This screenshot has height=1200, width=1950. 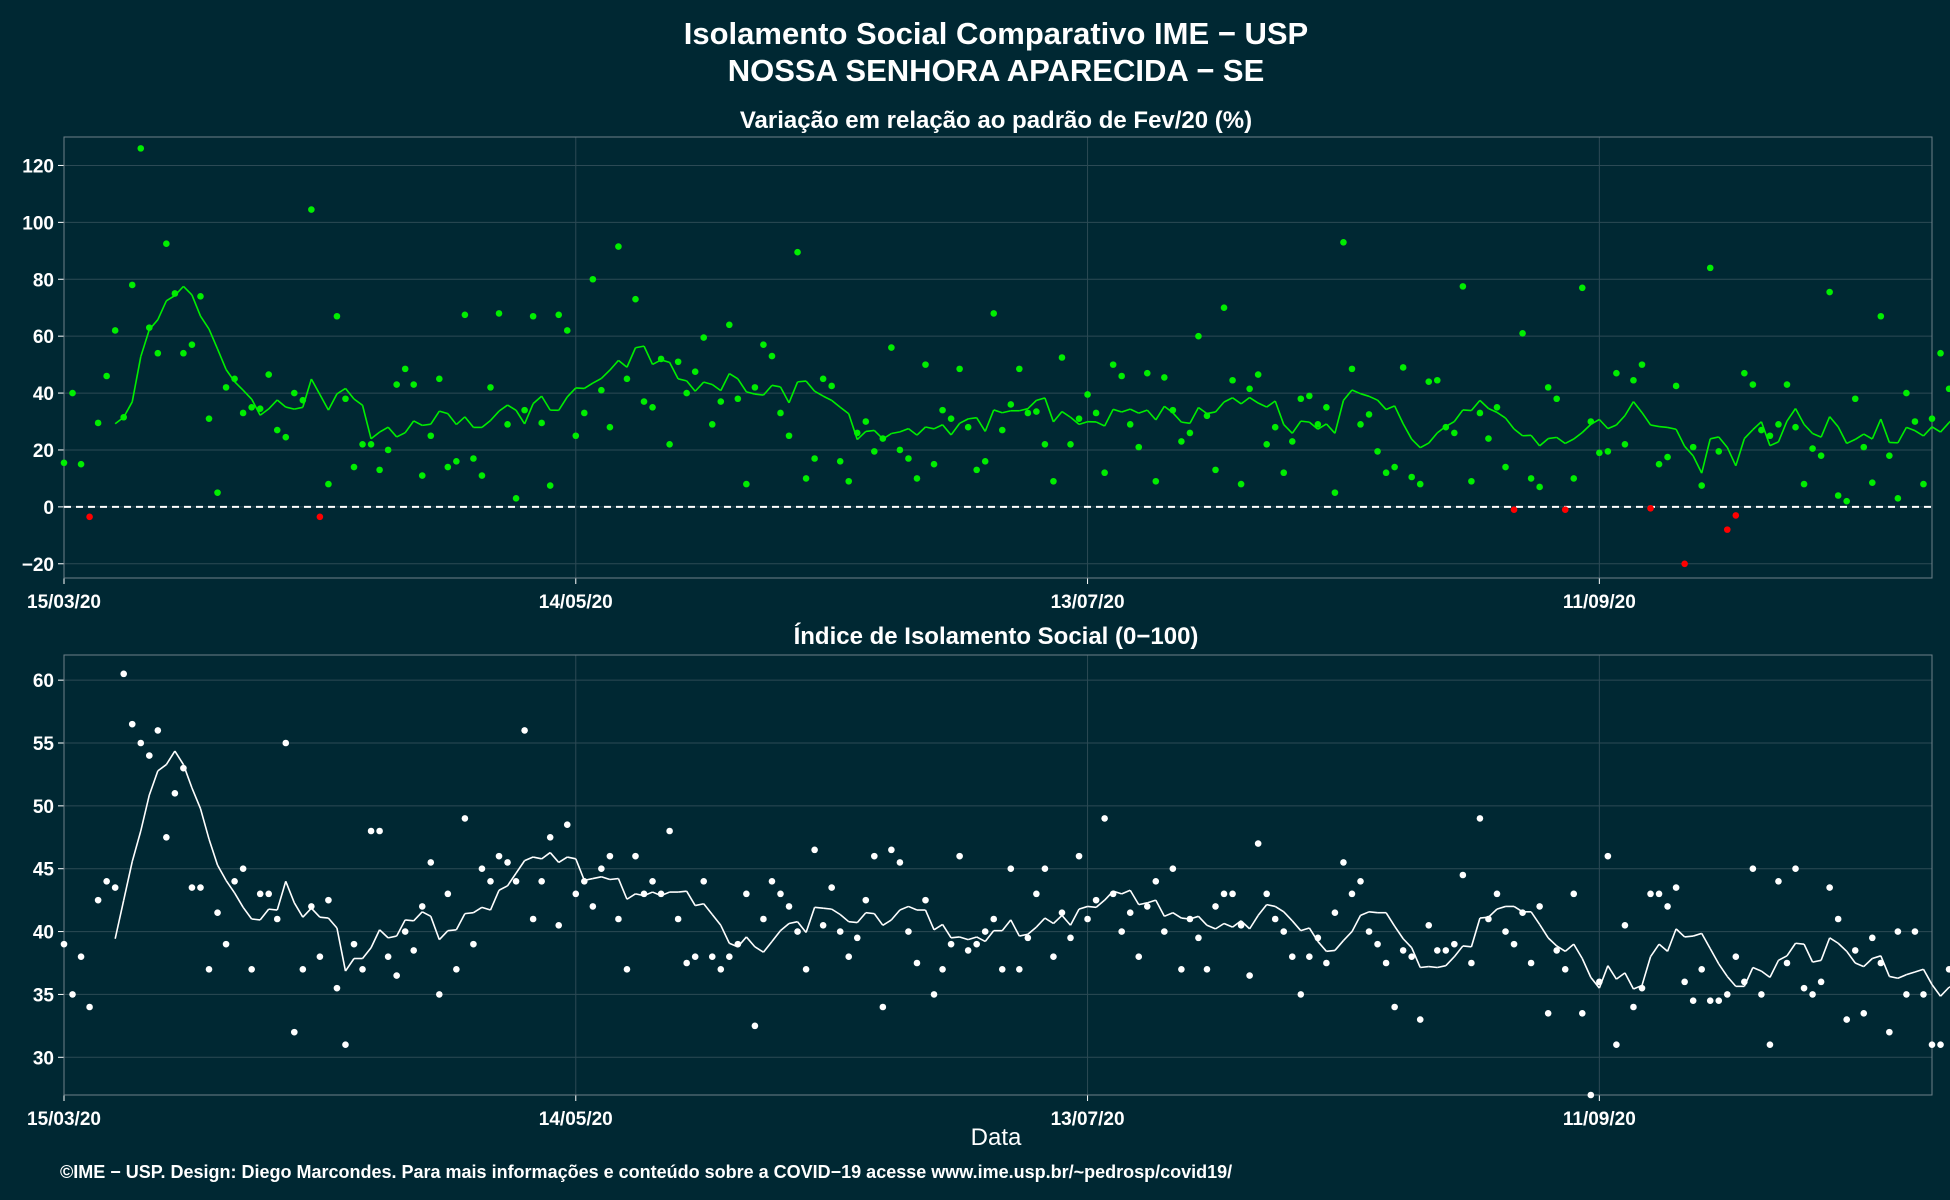 I want to click on panel2-ytick-label: 50, so click(x=43, y=807).